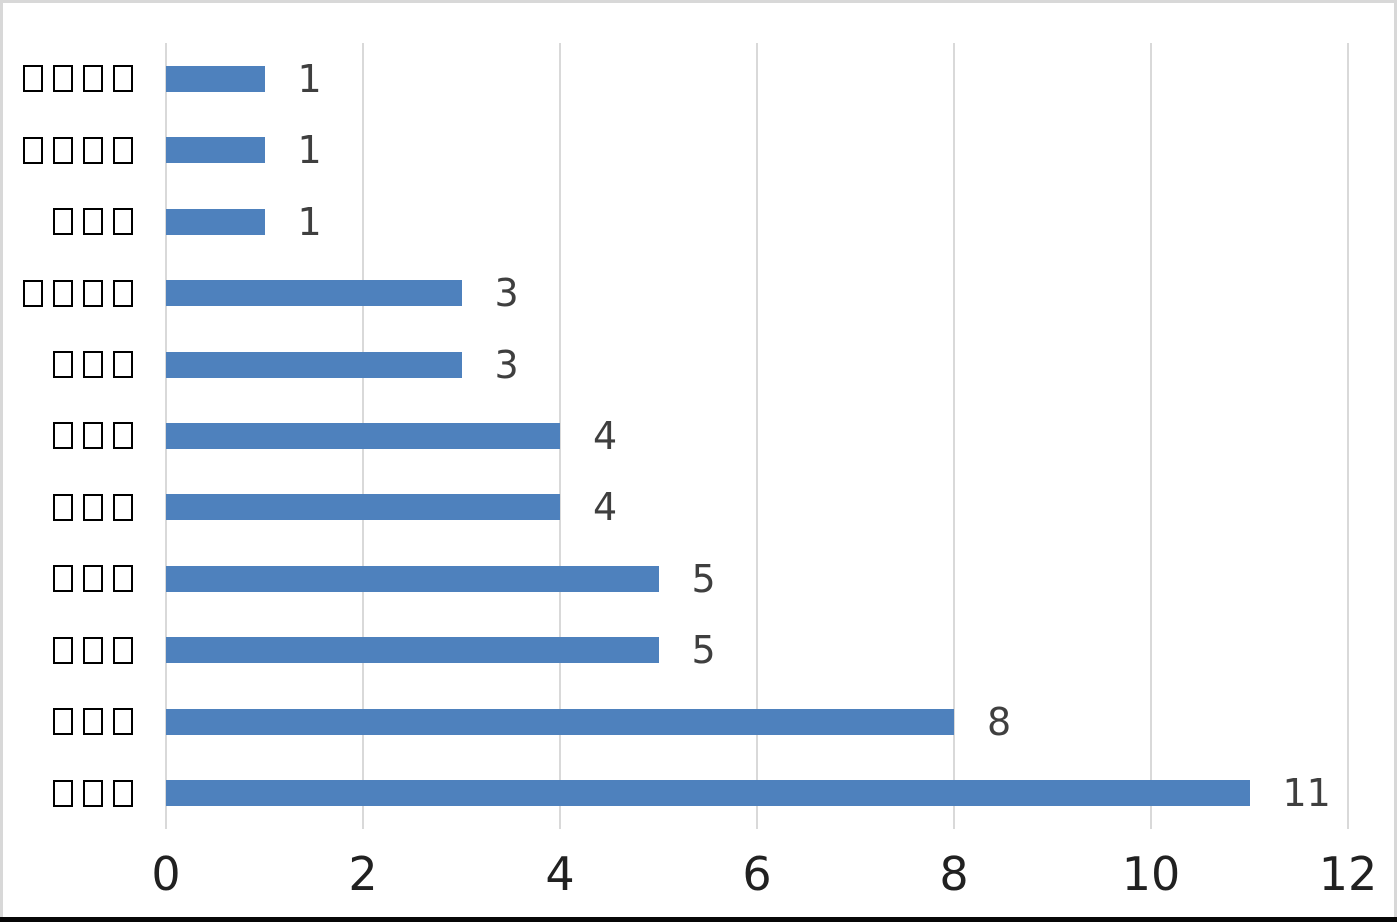 This screenshot has height=922, width=1397. I want to click on x-tick-label: 12, so click(1348, 874).